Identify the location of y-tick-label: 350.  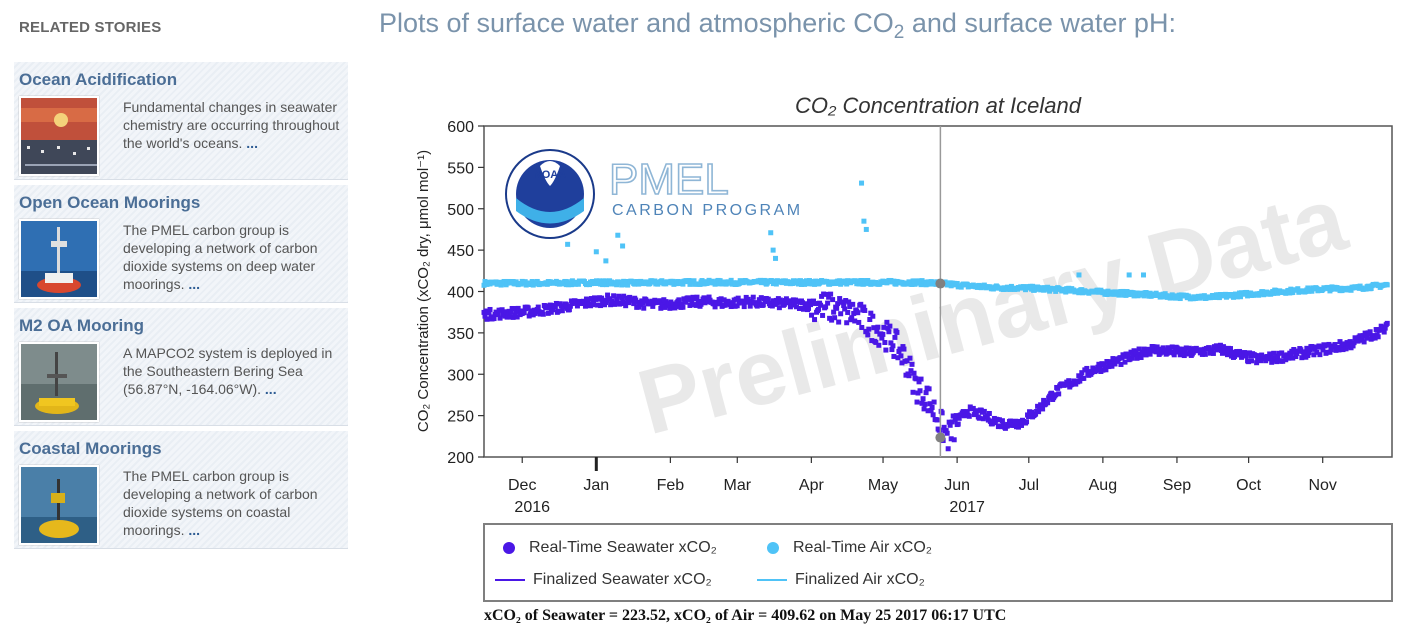
(460, 334).